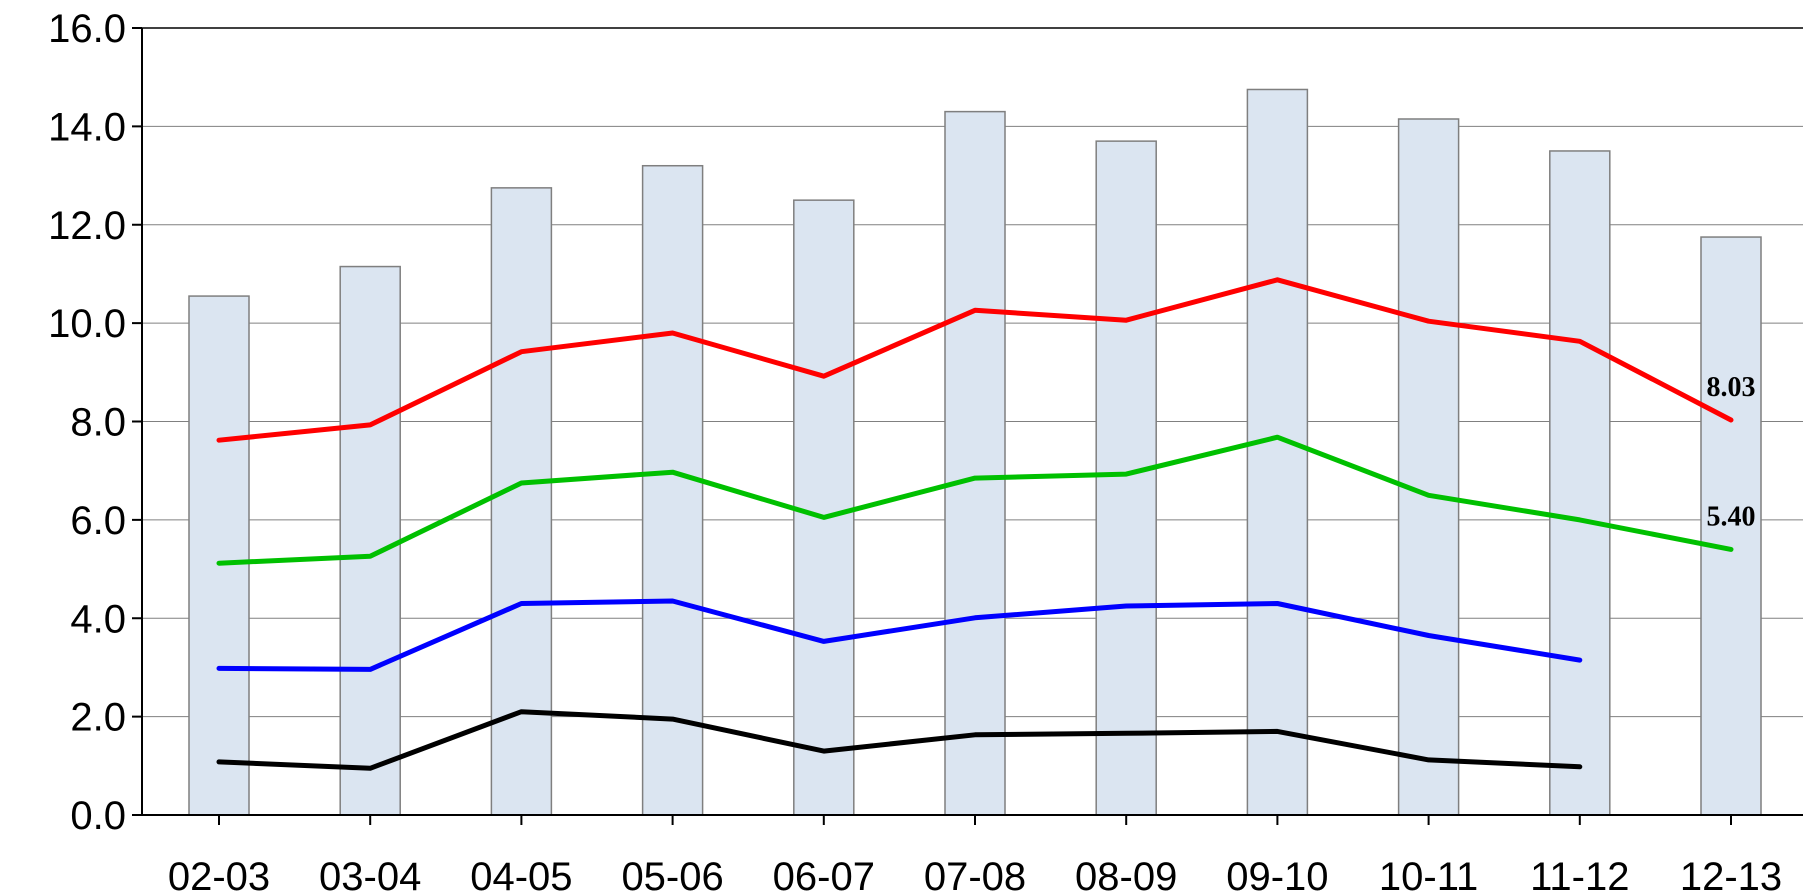  What do you see at coordinates (521, 875) in the screenshot?
I see `x-tick-label: 04-05` at bounding box center [521, 875].